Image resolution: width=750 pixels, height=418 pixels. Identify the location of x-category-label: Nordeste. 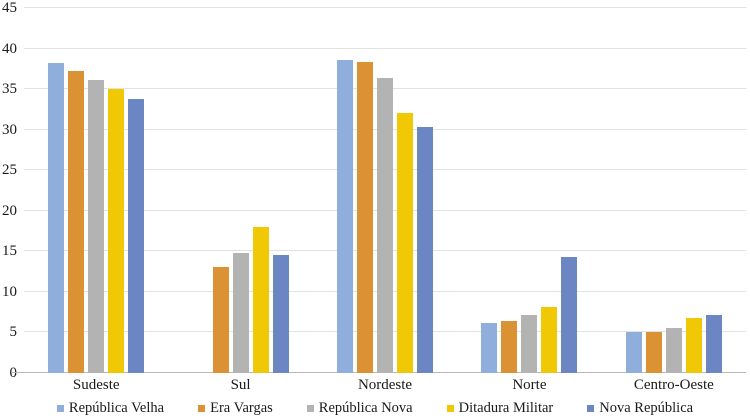
(385, 385).